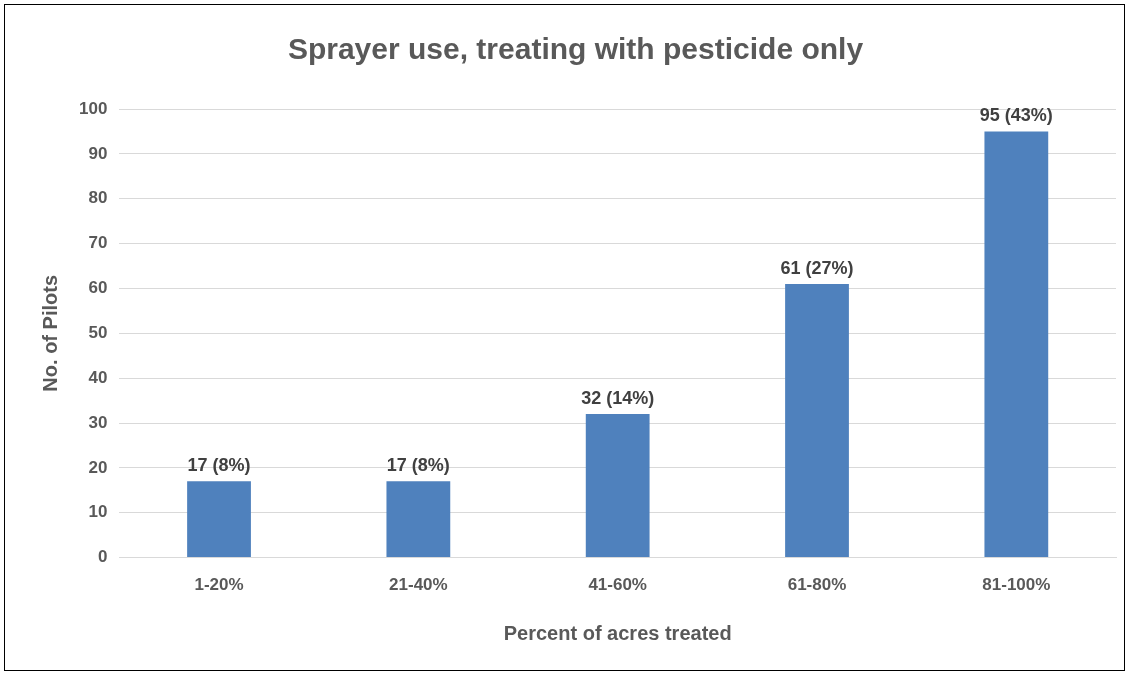 Image resolution: width=1131 pixels, height=677 pixels. What do you see at coordinates (98, 377) in the screenshot?
I see `y-tick-label: 40` at bounding box center [98, 377].